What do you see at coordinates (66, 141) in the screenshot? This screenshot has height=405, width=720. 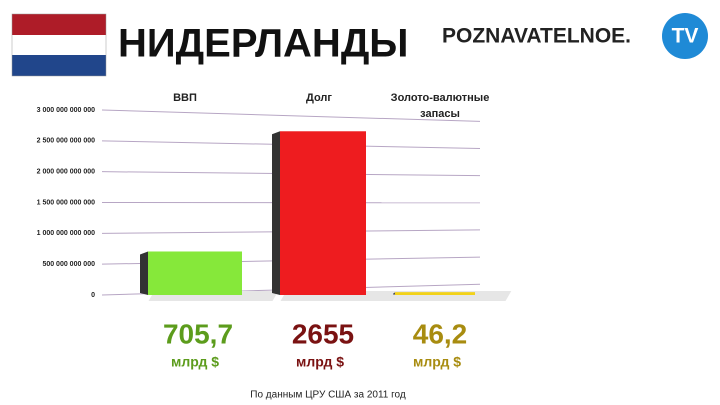 I see `y-tick-label: 2 500 000 000 000` at bounding box center [66, 141].